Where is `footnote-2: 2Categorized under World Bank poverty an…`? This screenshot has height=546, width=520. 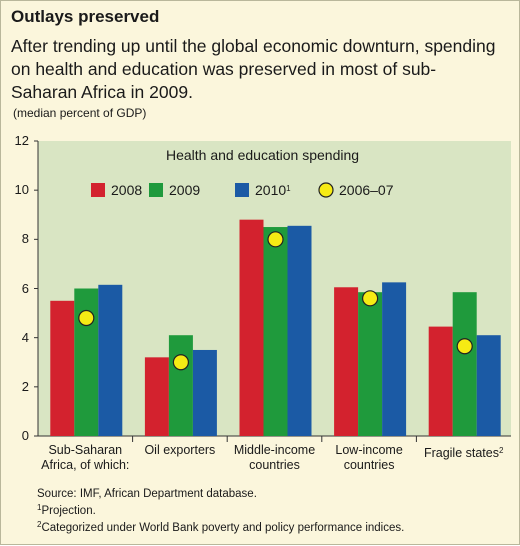
footnote-2: 2Categorized under World Bank poverty an… is located at coordinates (221, 527).